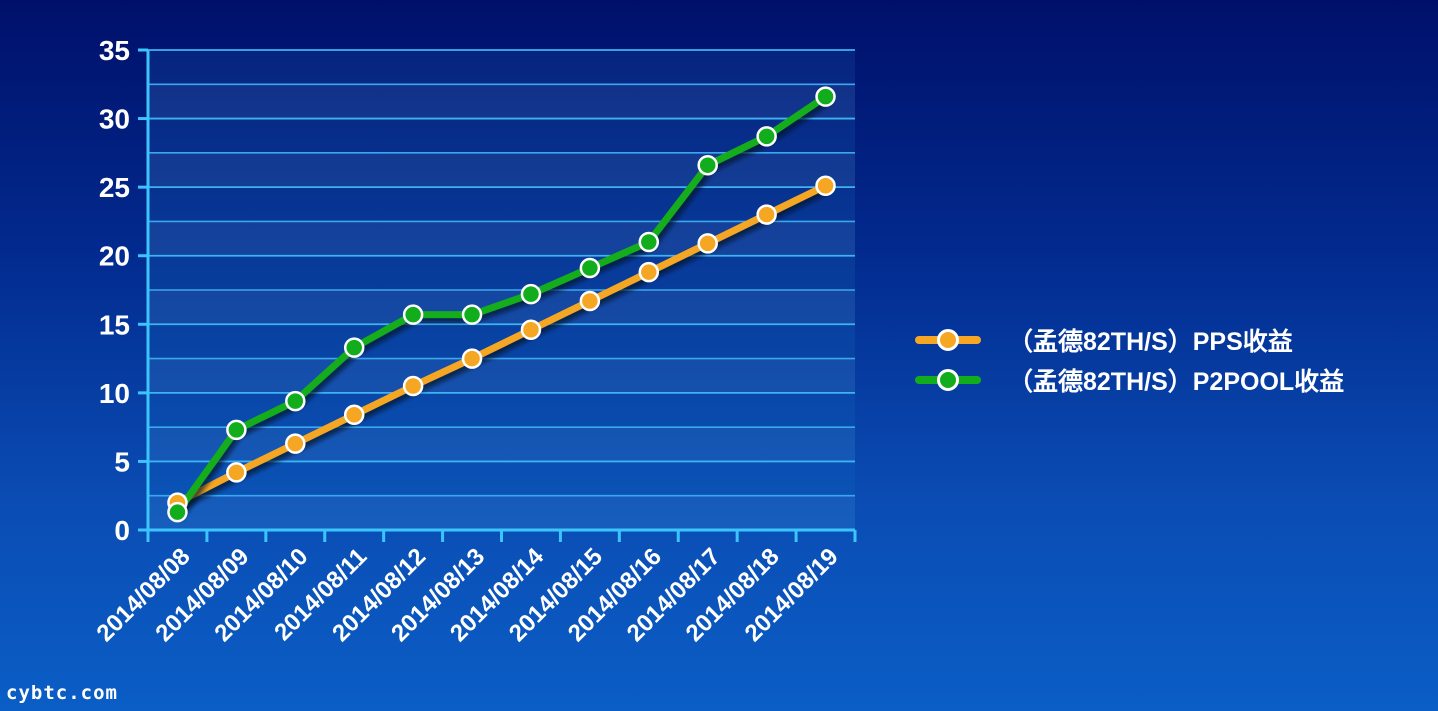  What do you see at coordinates (122, 530) in the screenshot?
I see `y-tick-label: 0` at bounding box center [122, 530].